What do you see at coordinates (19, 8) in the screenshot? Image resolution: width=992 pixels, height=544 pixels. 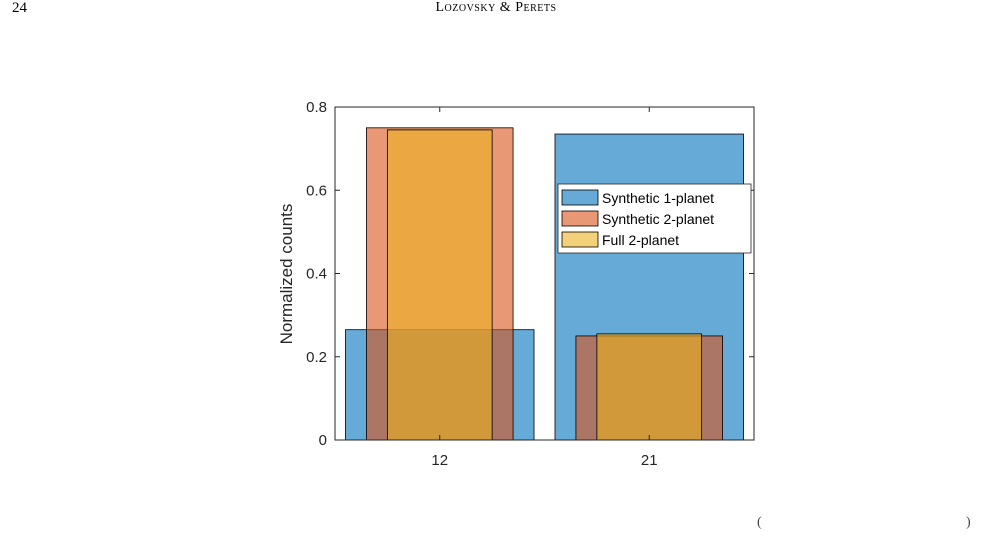 I see `page-number: 24` at bounding box center [19, 8].